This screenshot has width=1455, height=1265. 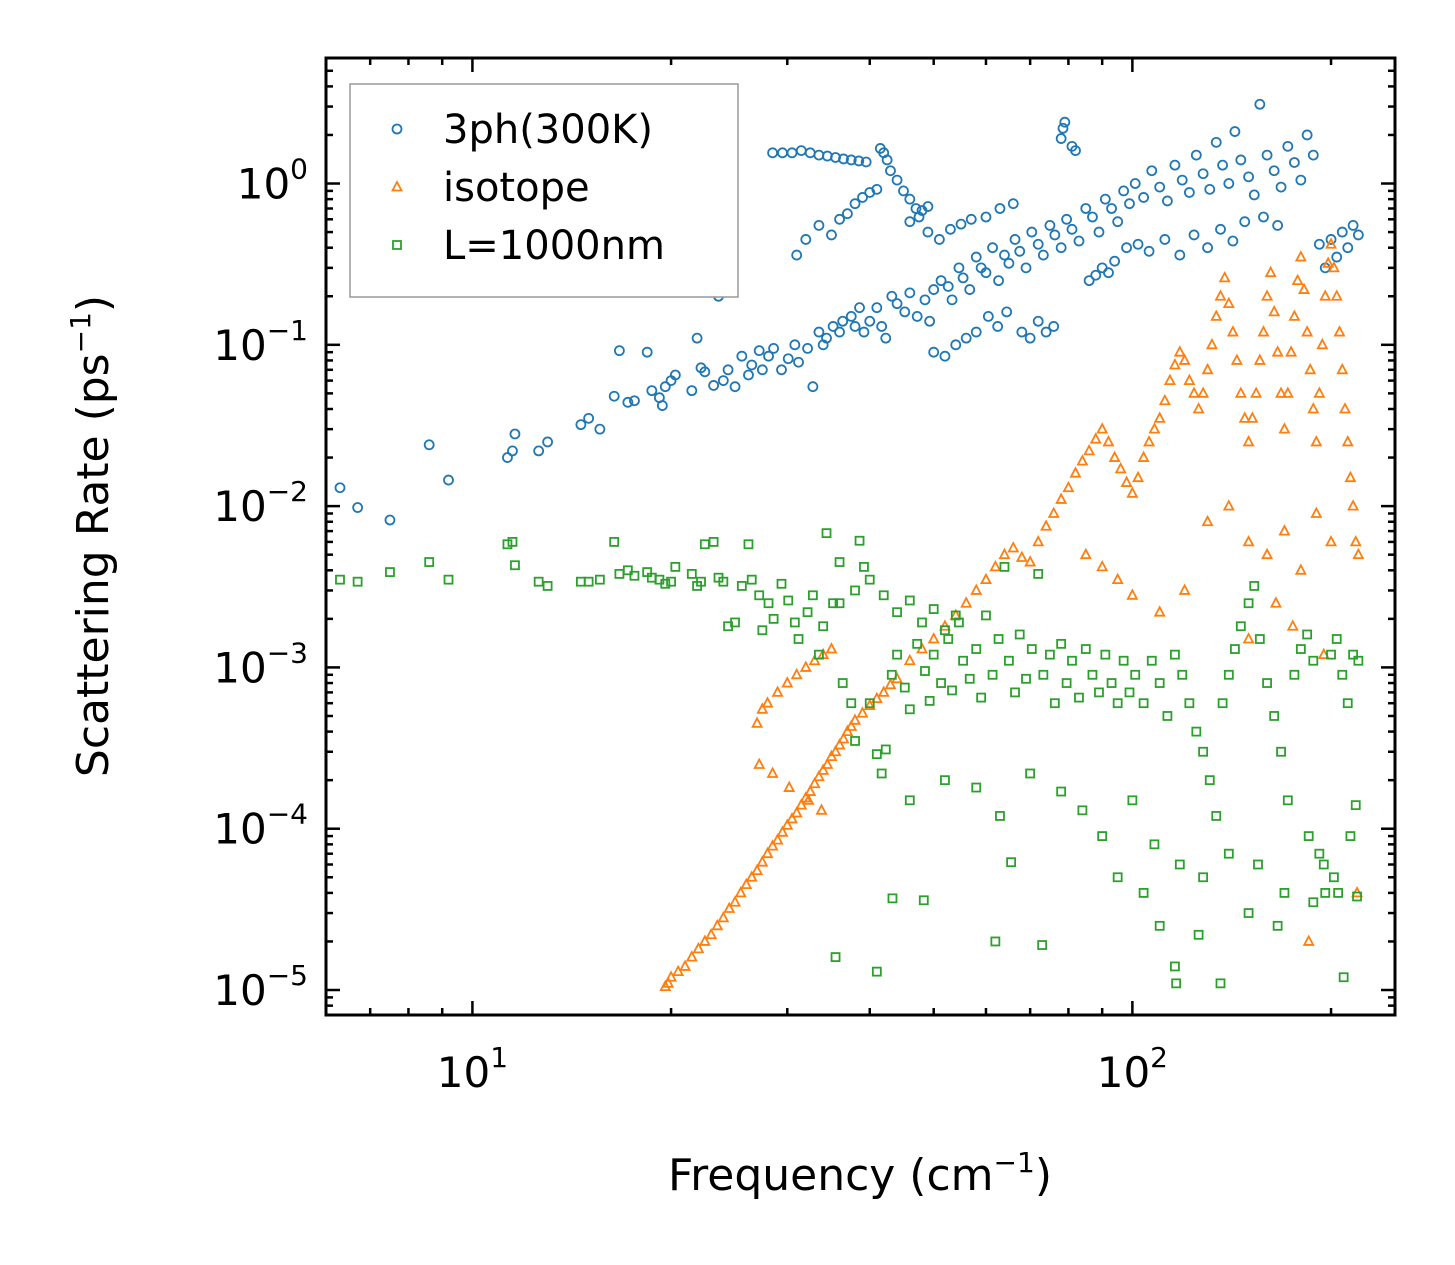 What do you see at coordinates (260, 826) in the screenshot?
I see `y-tick-label: 10−4` at bounding box center [260, 826].